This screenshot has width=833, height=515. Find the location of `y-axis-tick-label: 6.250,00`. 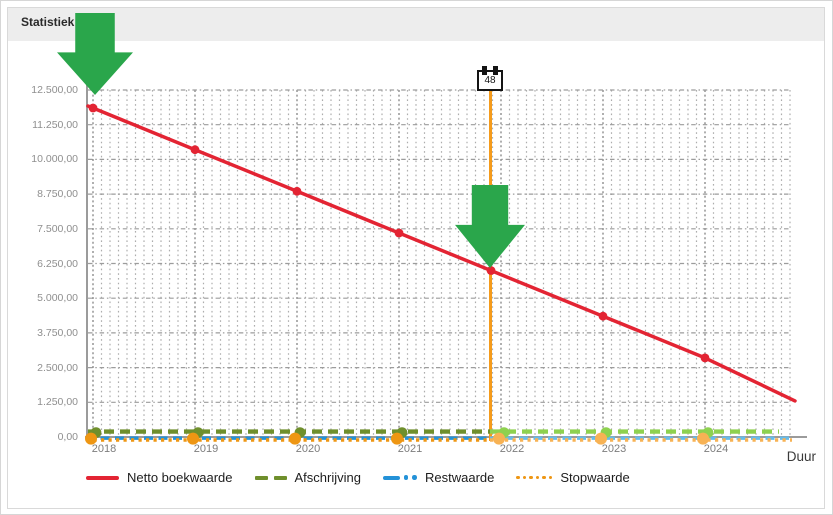

y-axis-tick-label: 6.250,00 is located at coordinates (57, 263).